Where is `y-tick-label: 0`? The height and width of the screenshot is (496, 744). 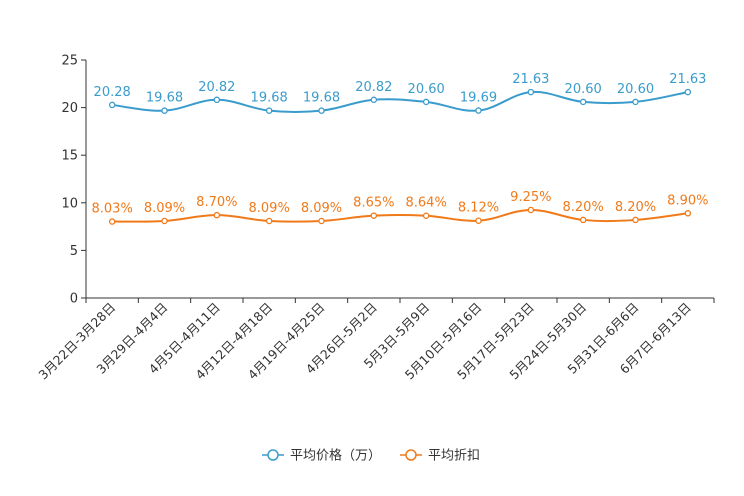
y-tick-label: 0 is located at coordinates (74, 299).